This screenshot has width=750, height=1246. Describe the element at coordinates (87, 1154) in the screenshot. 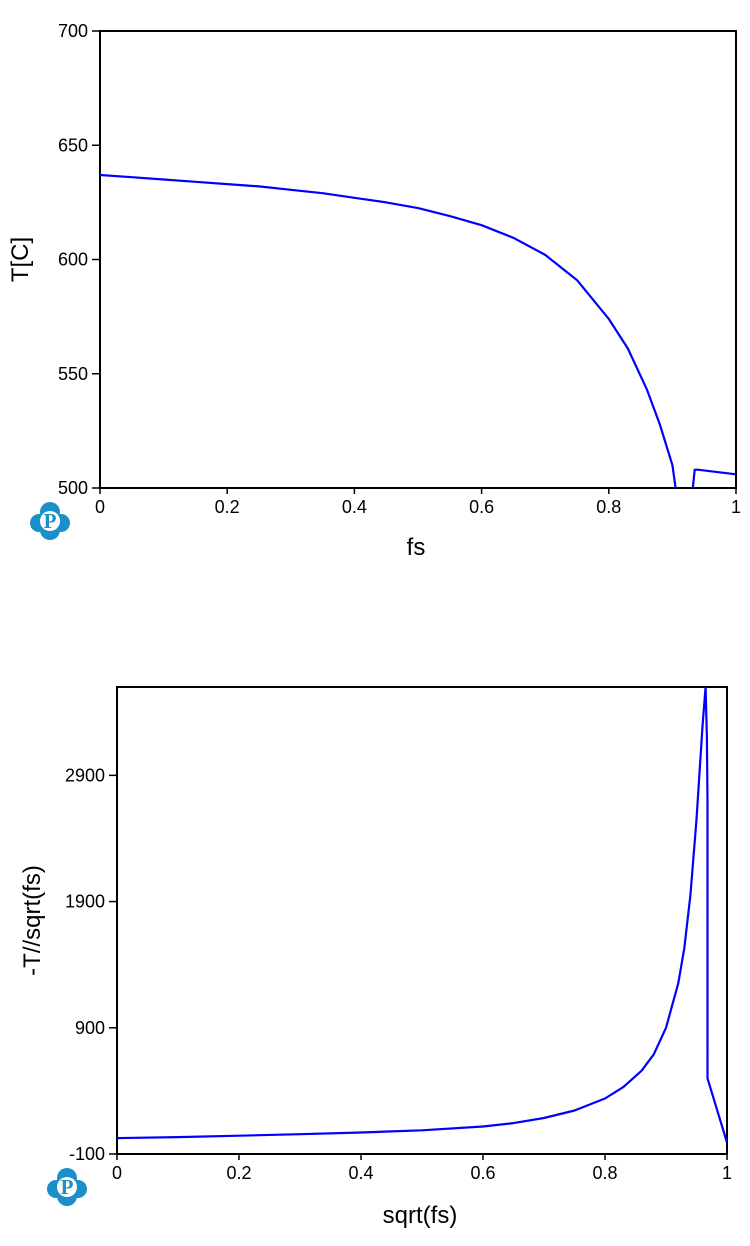

I see `y-tick-label: -100` at that location.